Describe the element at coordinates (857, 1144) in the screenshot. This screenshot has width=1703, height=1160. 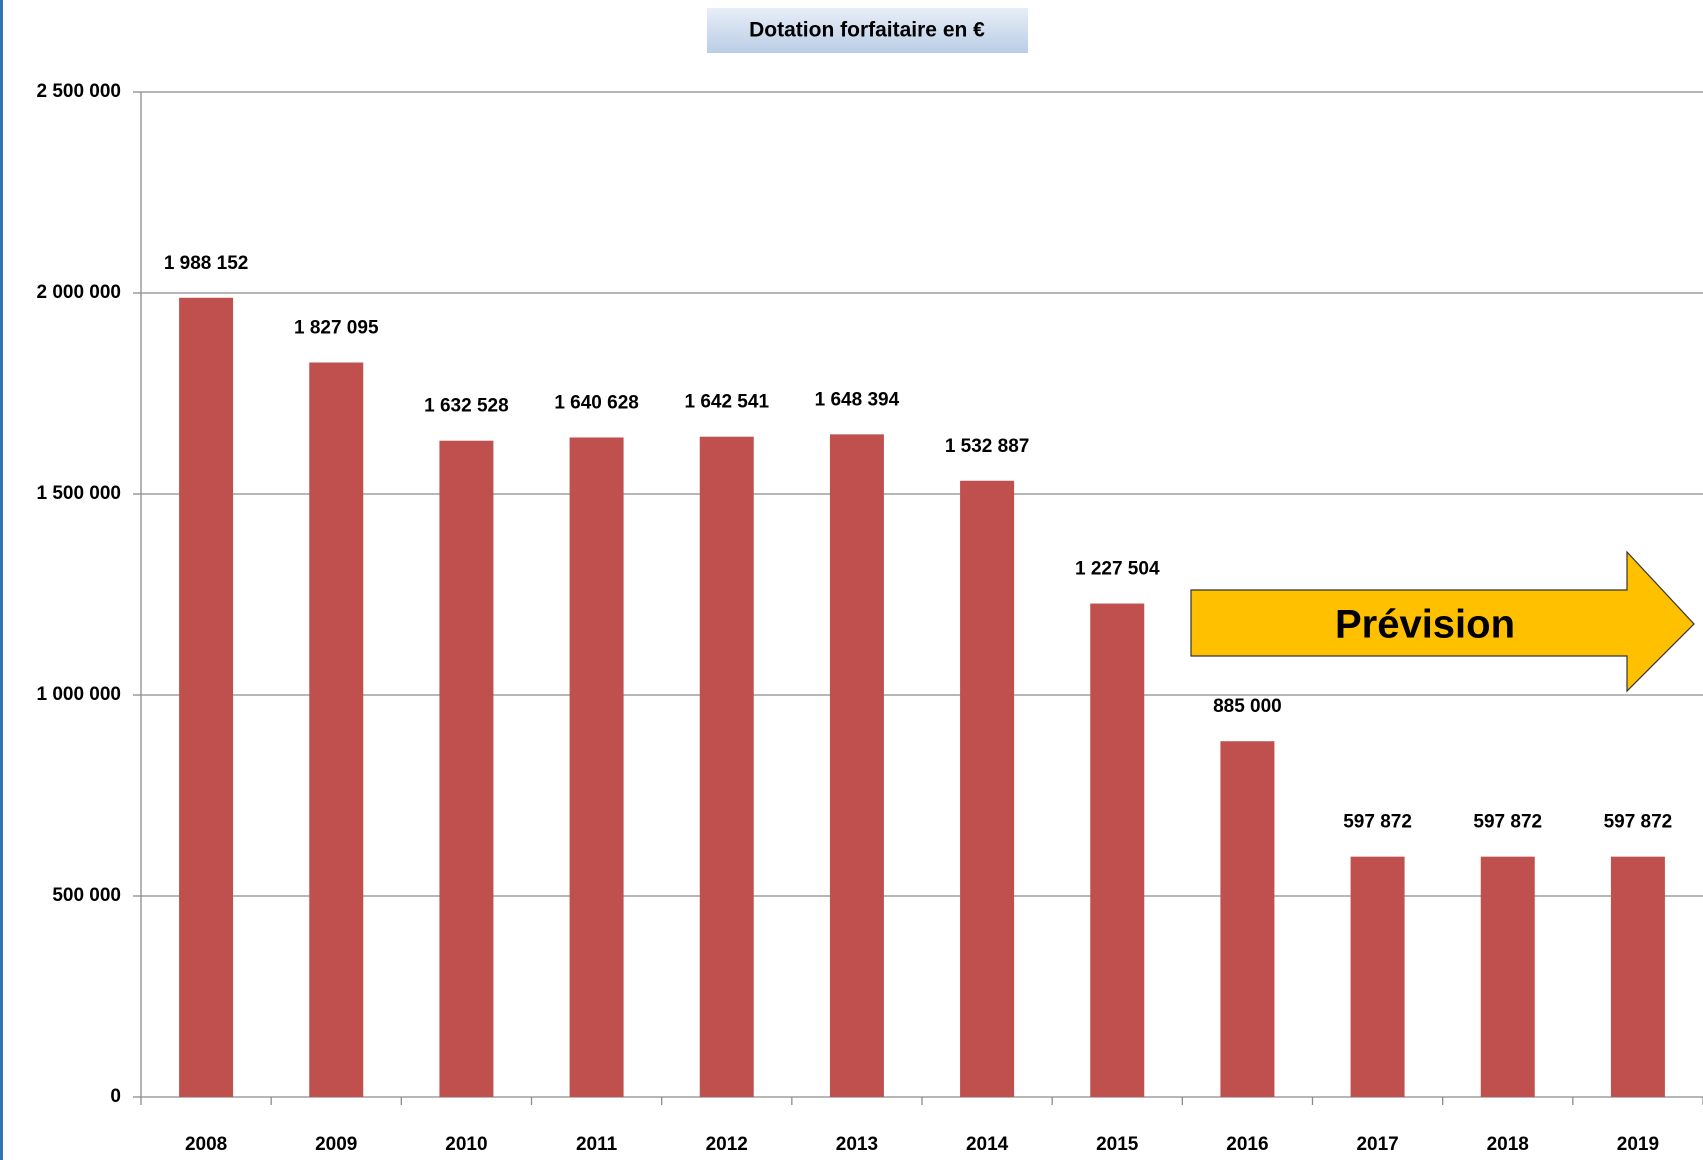
I see `x-tick-label: 2013` at that location.